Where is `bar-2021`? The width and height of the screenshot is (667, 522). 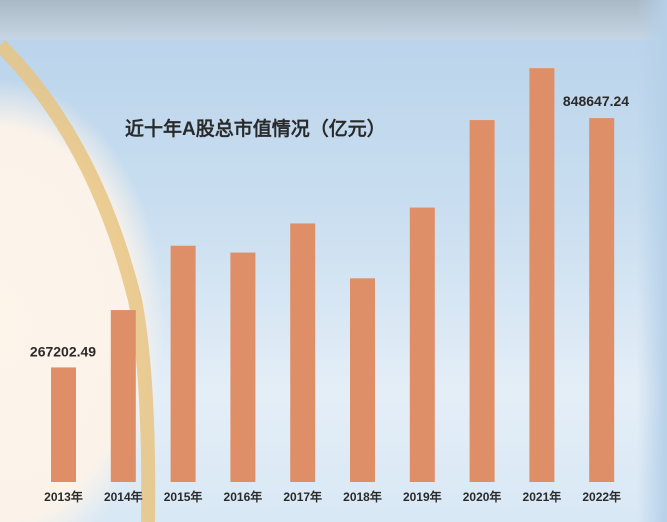
bar-2021 is located at coordinates (542, 275).